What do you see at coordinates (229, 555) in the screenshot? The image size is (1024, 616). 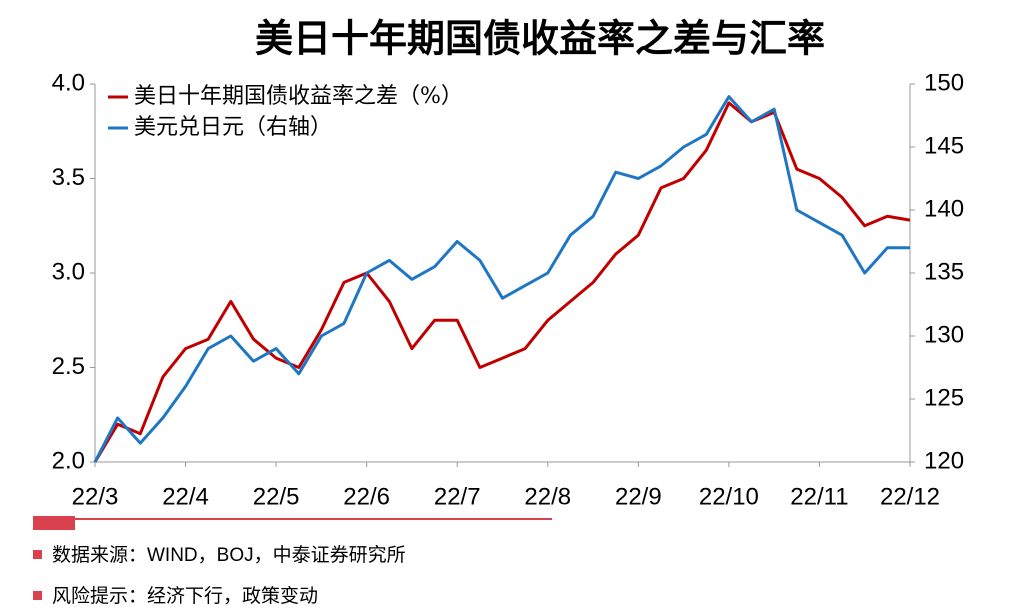 I see `footnote: 数据来源：WIND，BOJ，中泰证券研究所` at bounding box center [229, 555].